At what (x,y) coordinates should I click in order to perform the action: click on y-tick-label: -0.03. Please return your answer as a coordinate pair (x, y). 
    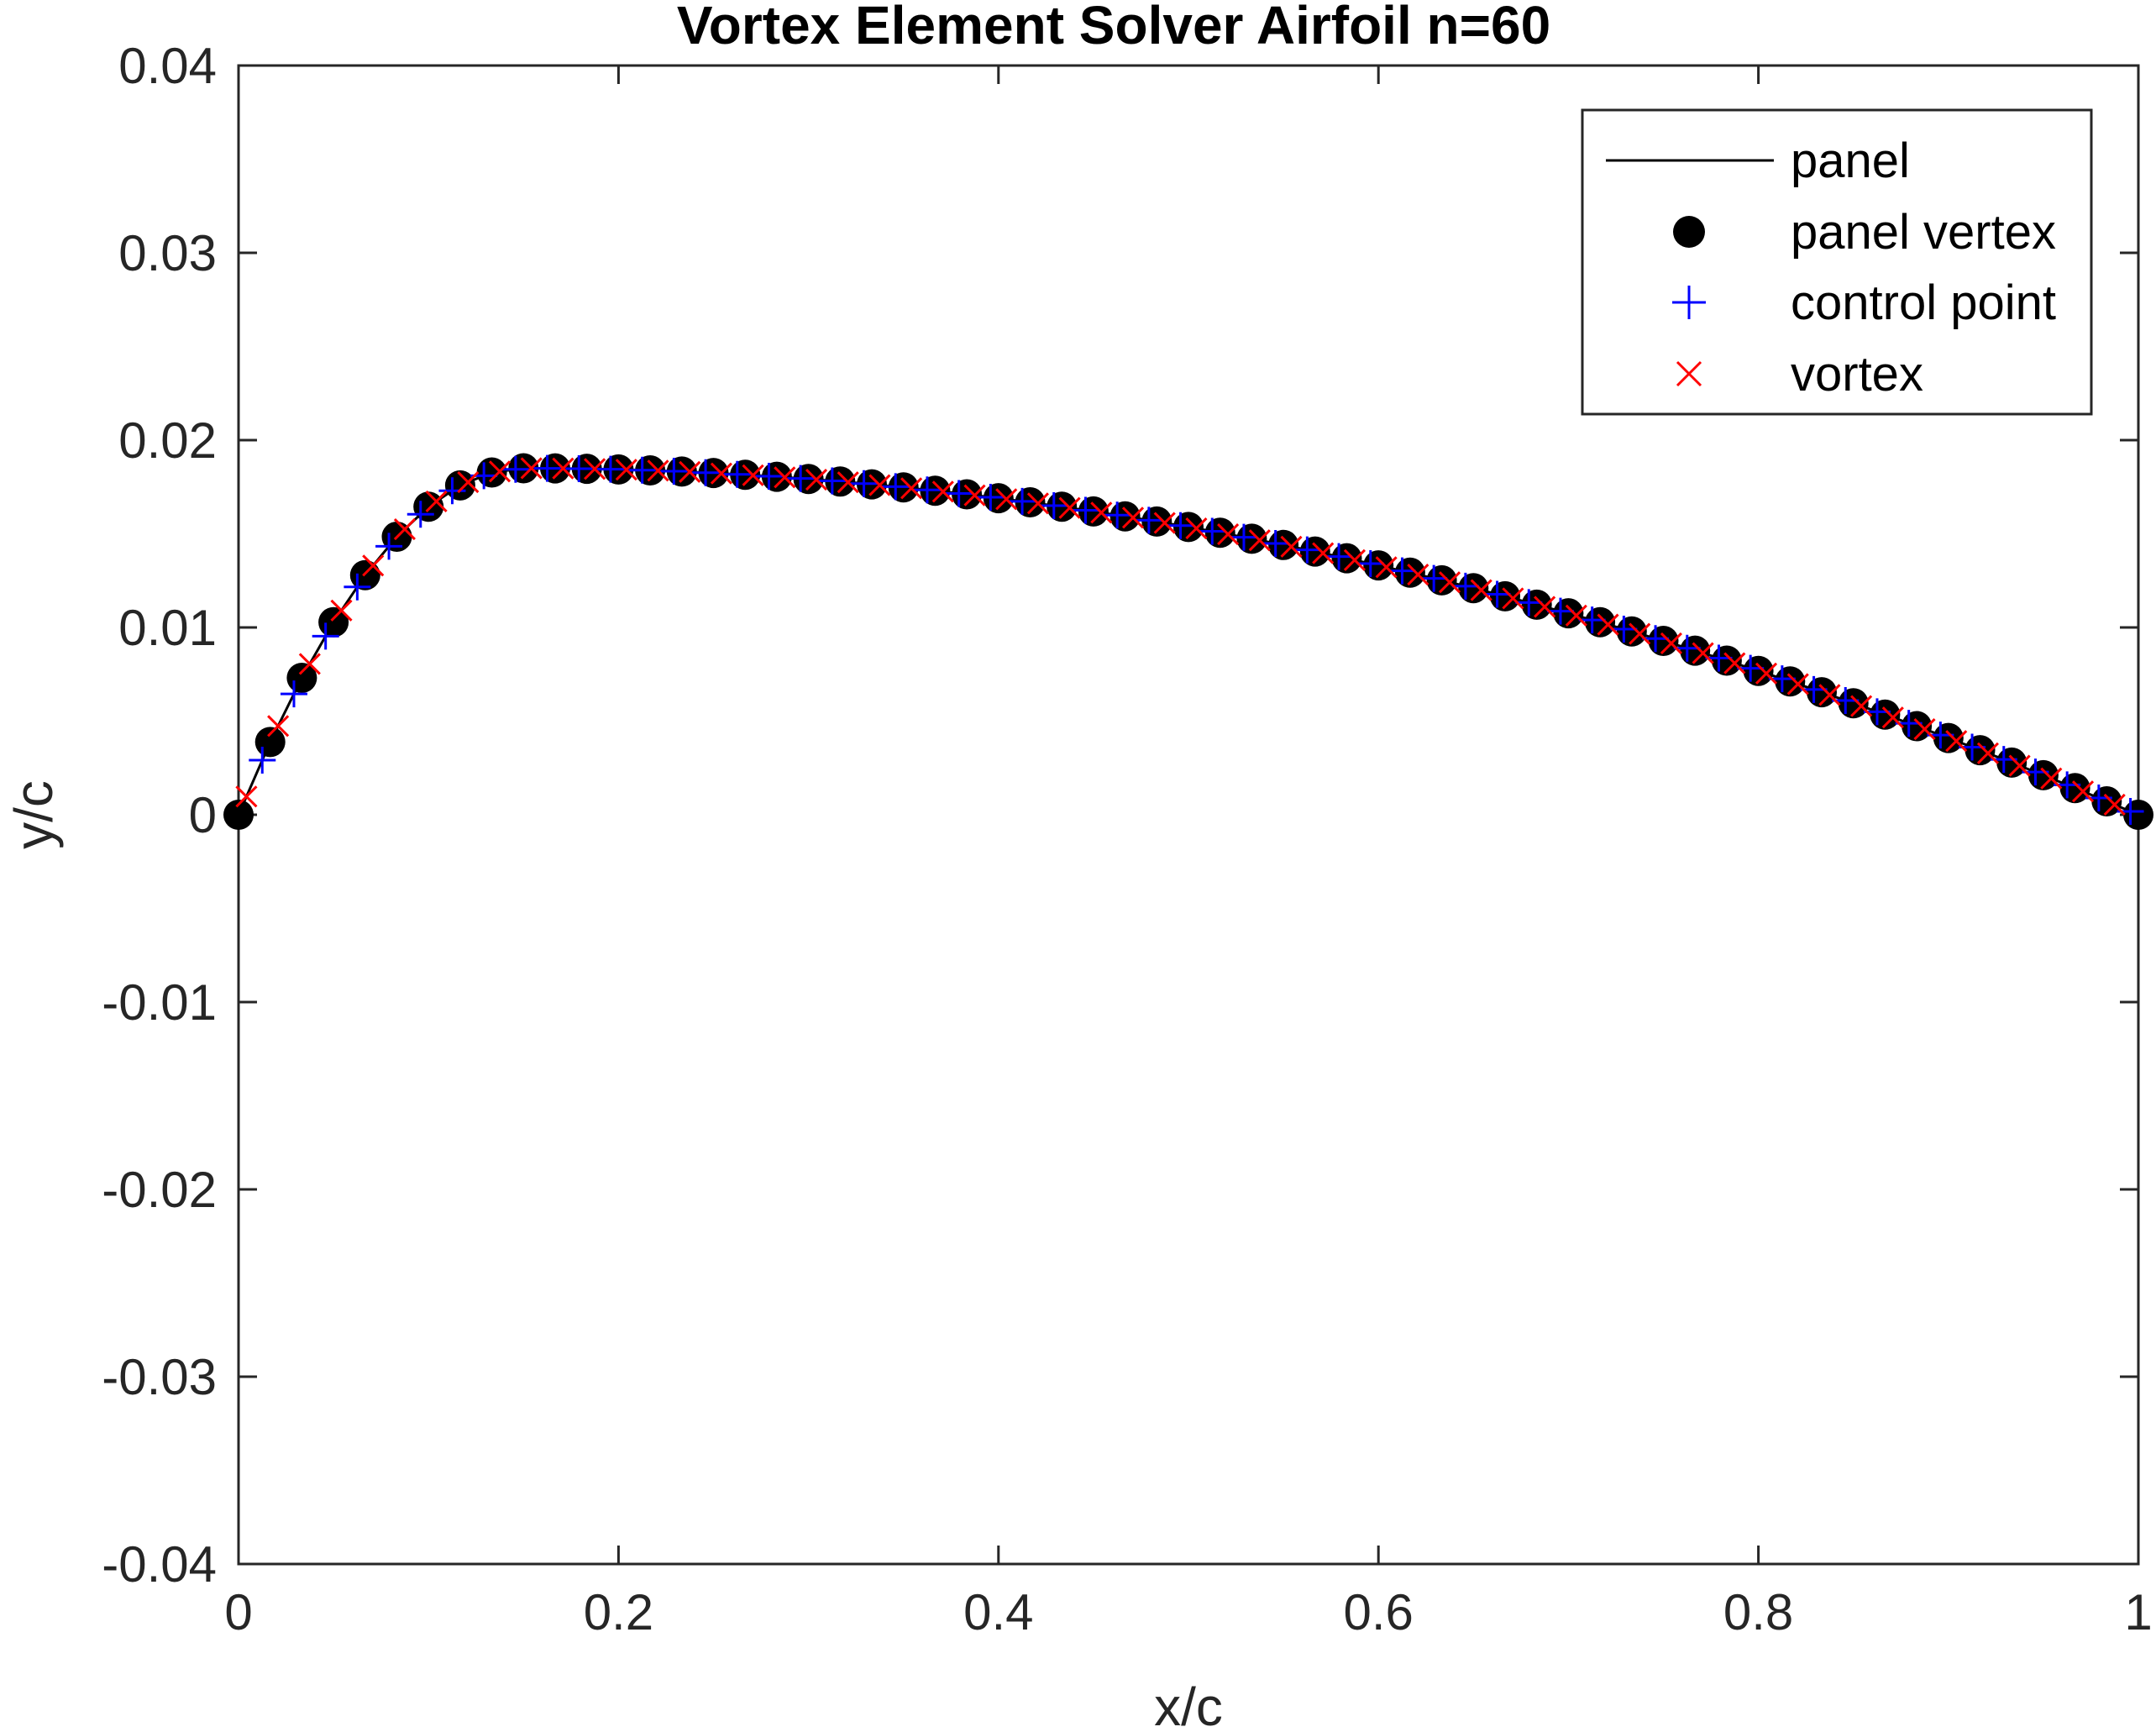
    Looking at the image, I should click on (159, 1377).